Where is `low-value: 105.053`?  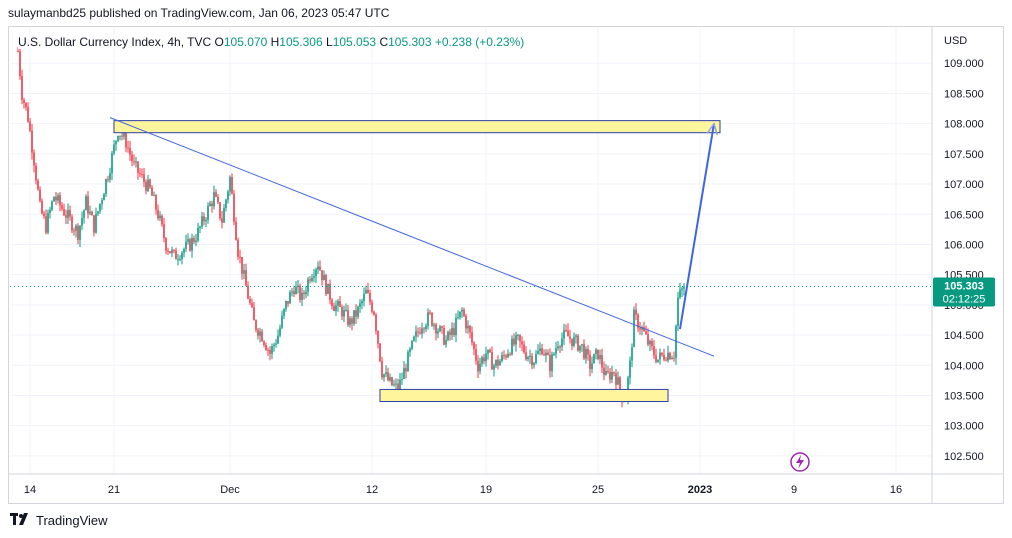
low-value: 105.053 is located at coordinates (354, 42).